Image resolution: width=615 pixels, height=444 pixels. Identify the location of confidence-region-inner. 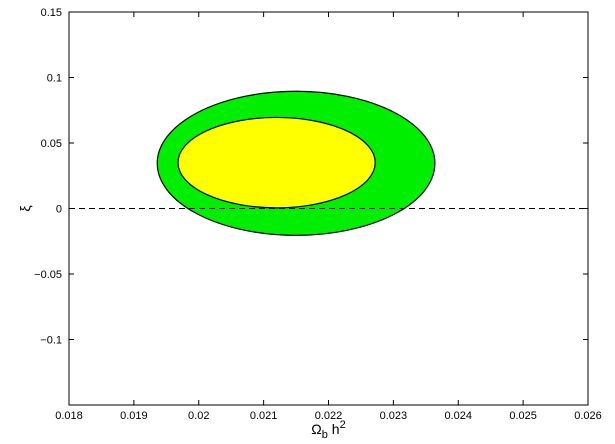
(276, 162).